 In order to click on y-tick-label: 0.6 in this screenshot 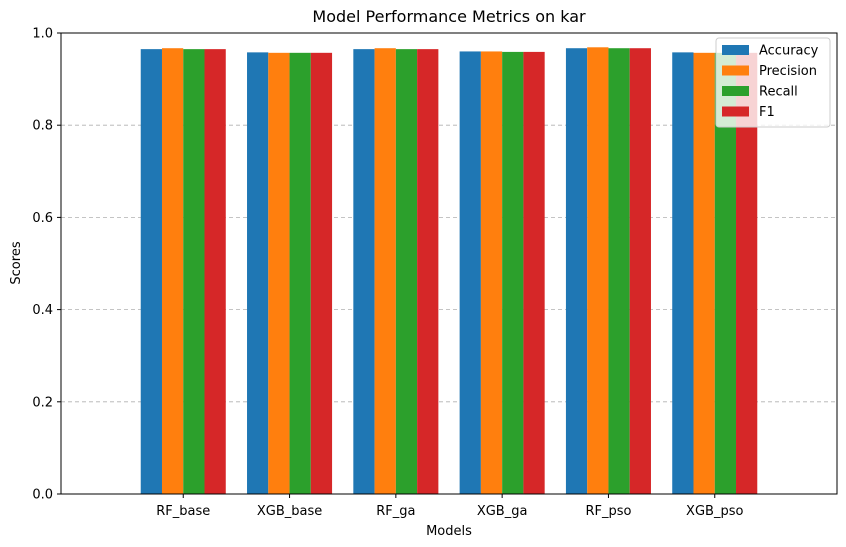, I will do `click(42, 218)`.